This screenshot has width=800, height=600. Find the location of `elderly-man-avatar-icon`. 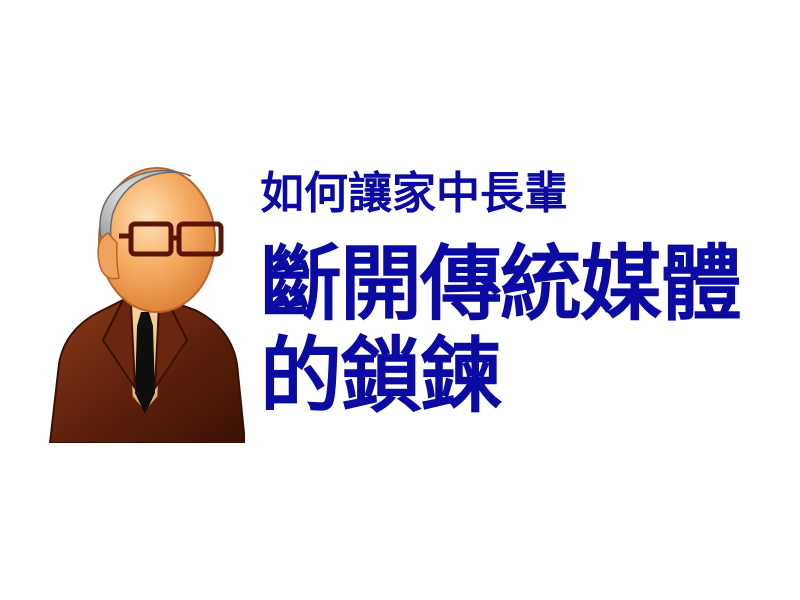

elderly-man-avatar-icon is located at coordinates (146, 305).